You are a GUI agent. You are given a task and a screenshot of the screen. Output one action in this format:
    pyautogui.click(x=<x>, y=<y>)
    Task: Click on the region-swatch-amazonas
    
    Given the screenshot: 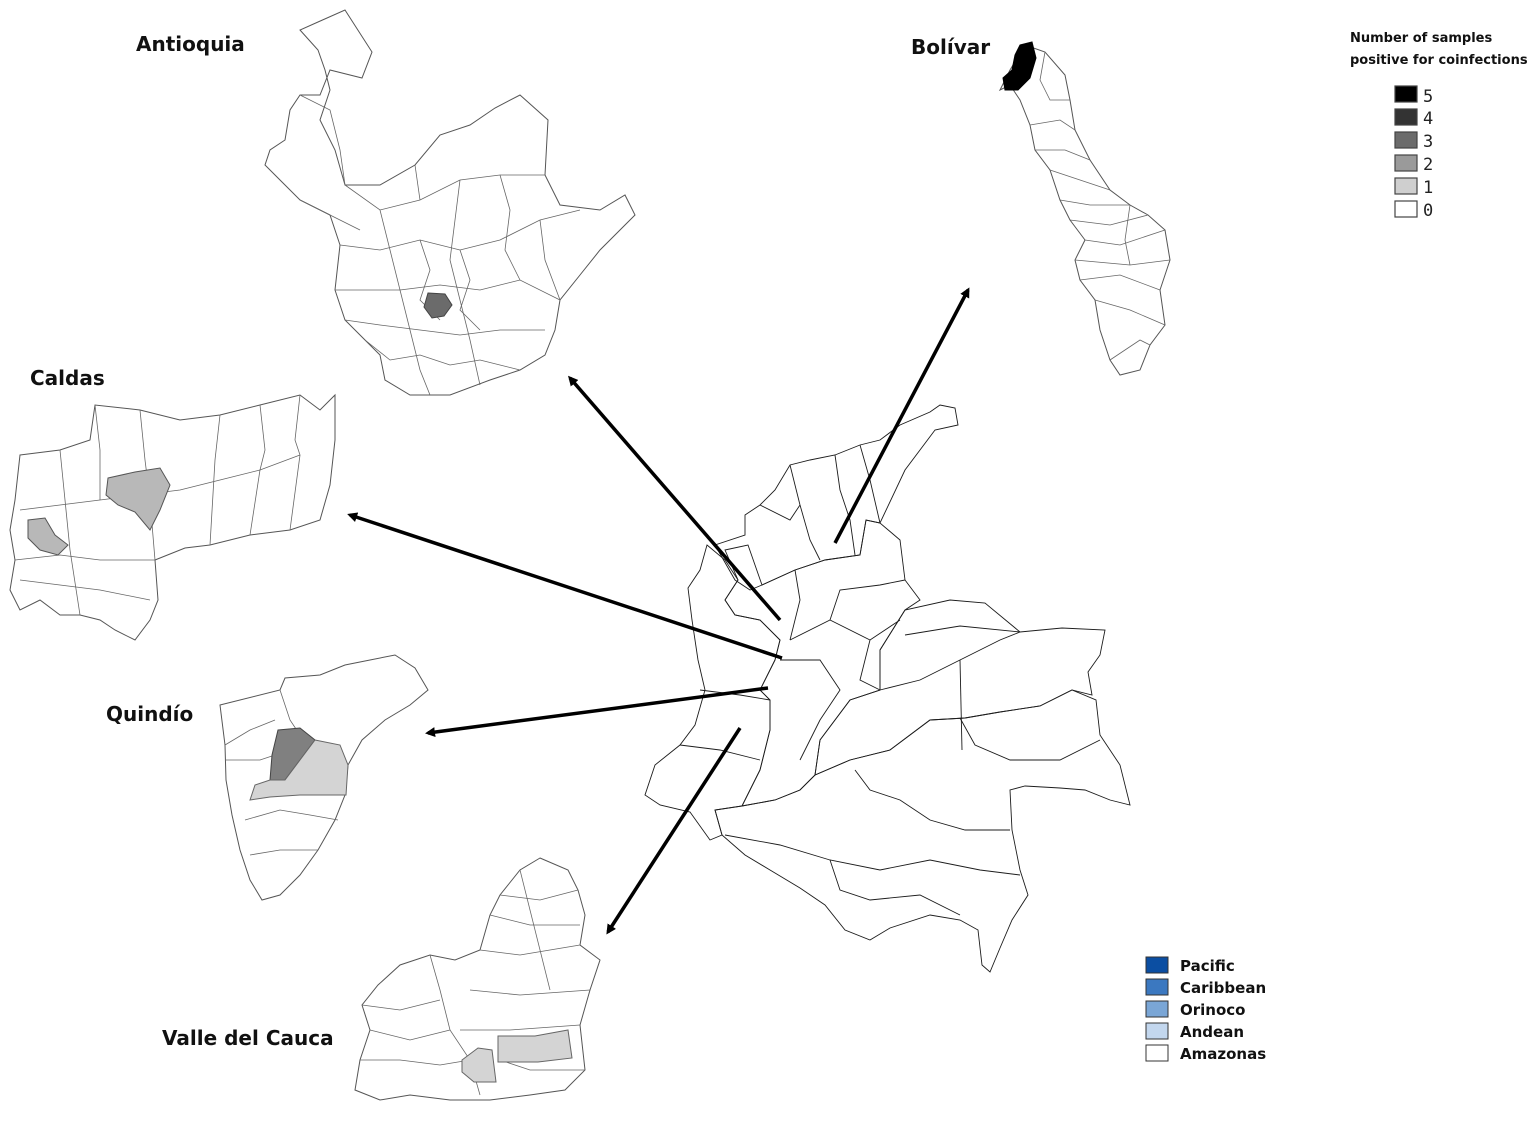 What is the action you would take?
    pyautogui.click(x=1157, y=1053)
    